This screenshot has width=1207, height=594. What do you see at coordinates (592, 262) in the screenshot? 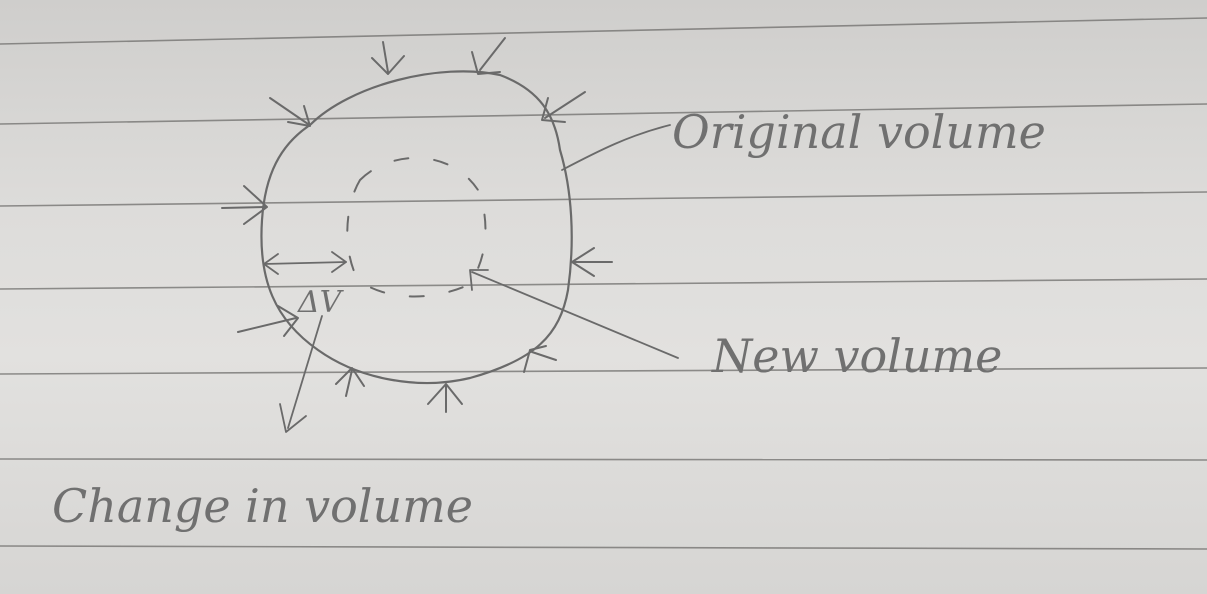
I see `arrow-right` at bounding box center [592, 262].